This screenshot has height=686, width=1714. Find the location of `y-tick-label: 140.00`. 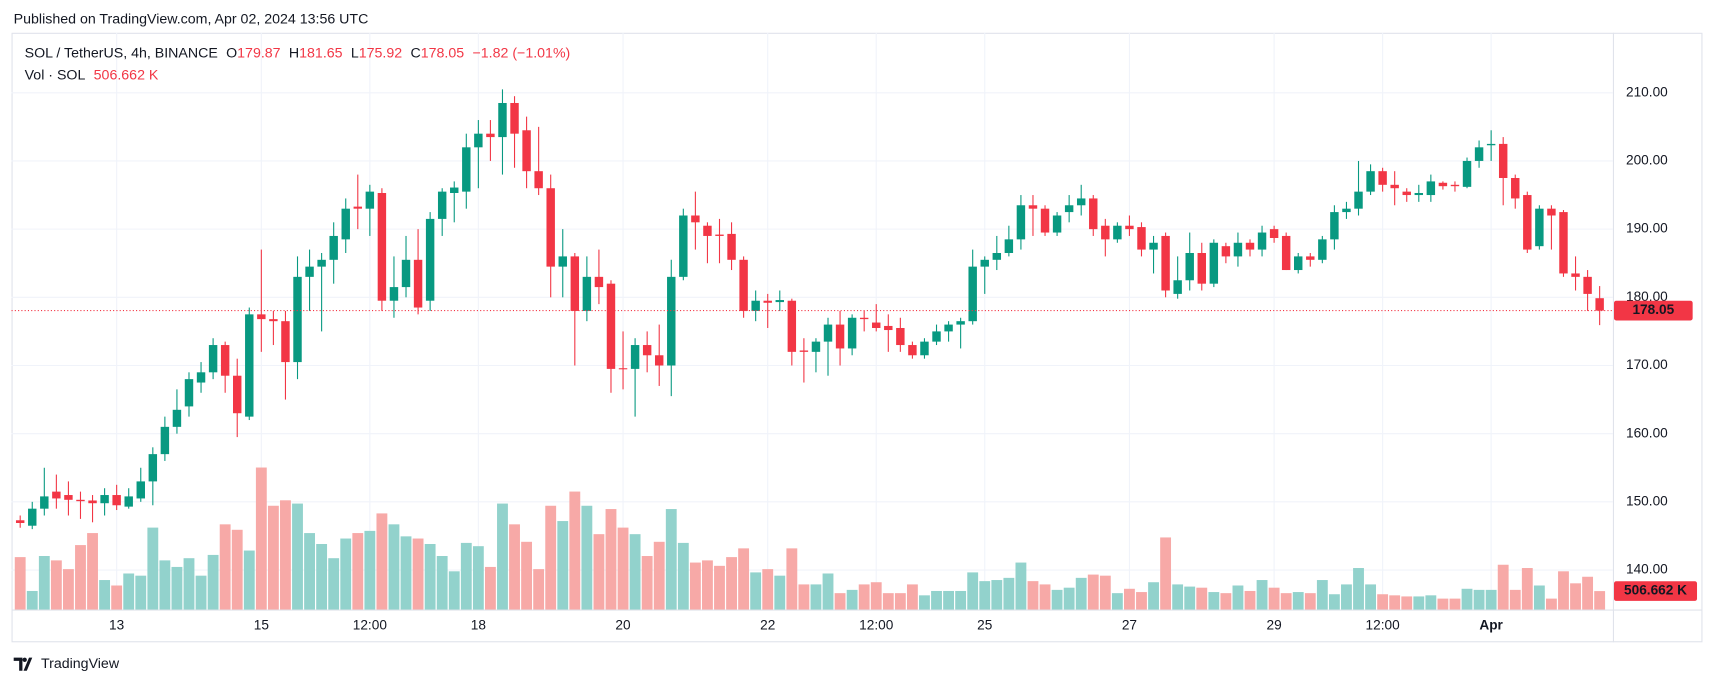

y-tick-label: 140.00 is located at coordinates (1647, 569).